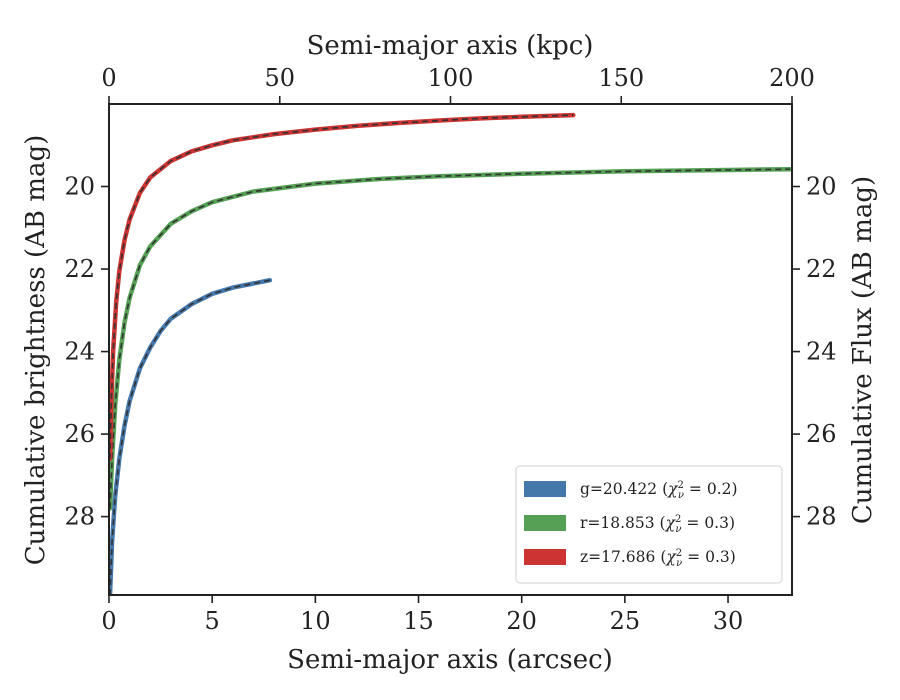 The image size is (900, 700). I want to click on x2-axis-label: Semi-major axis (kpc), so click(450, 46).